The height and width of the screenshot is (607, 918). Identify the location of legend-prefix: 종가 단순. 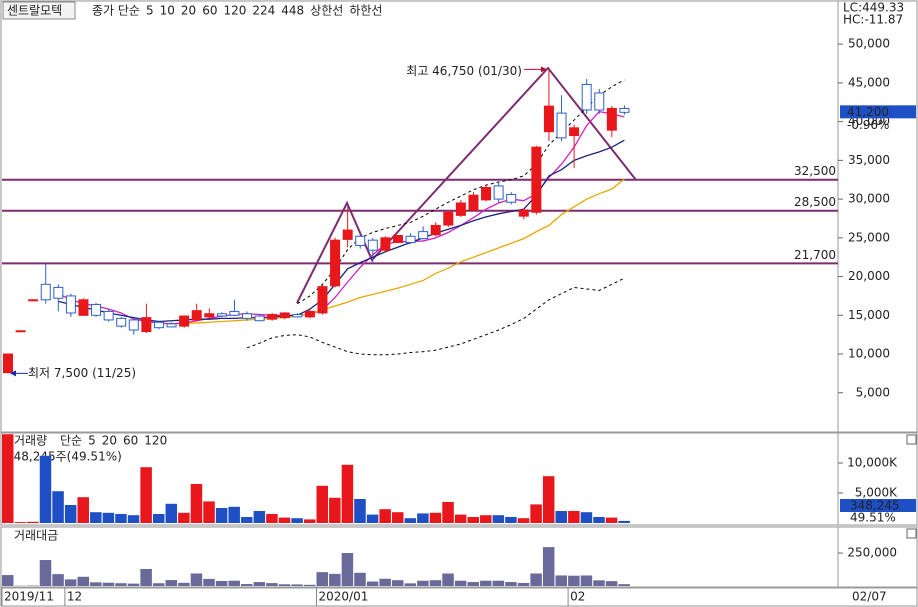
(116, 11).